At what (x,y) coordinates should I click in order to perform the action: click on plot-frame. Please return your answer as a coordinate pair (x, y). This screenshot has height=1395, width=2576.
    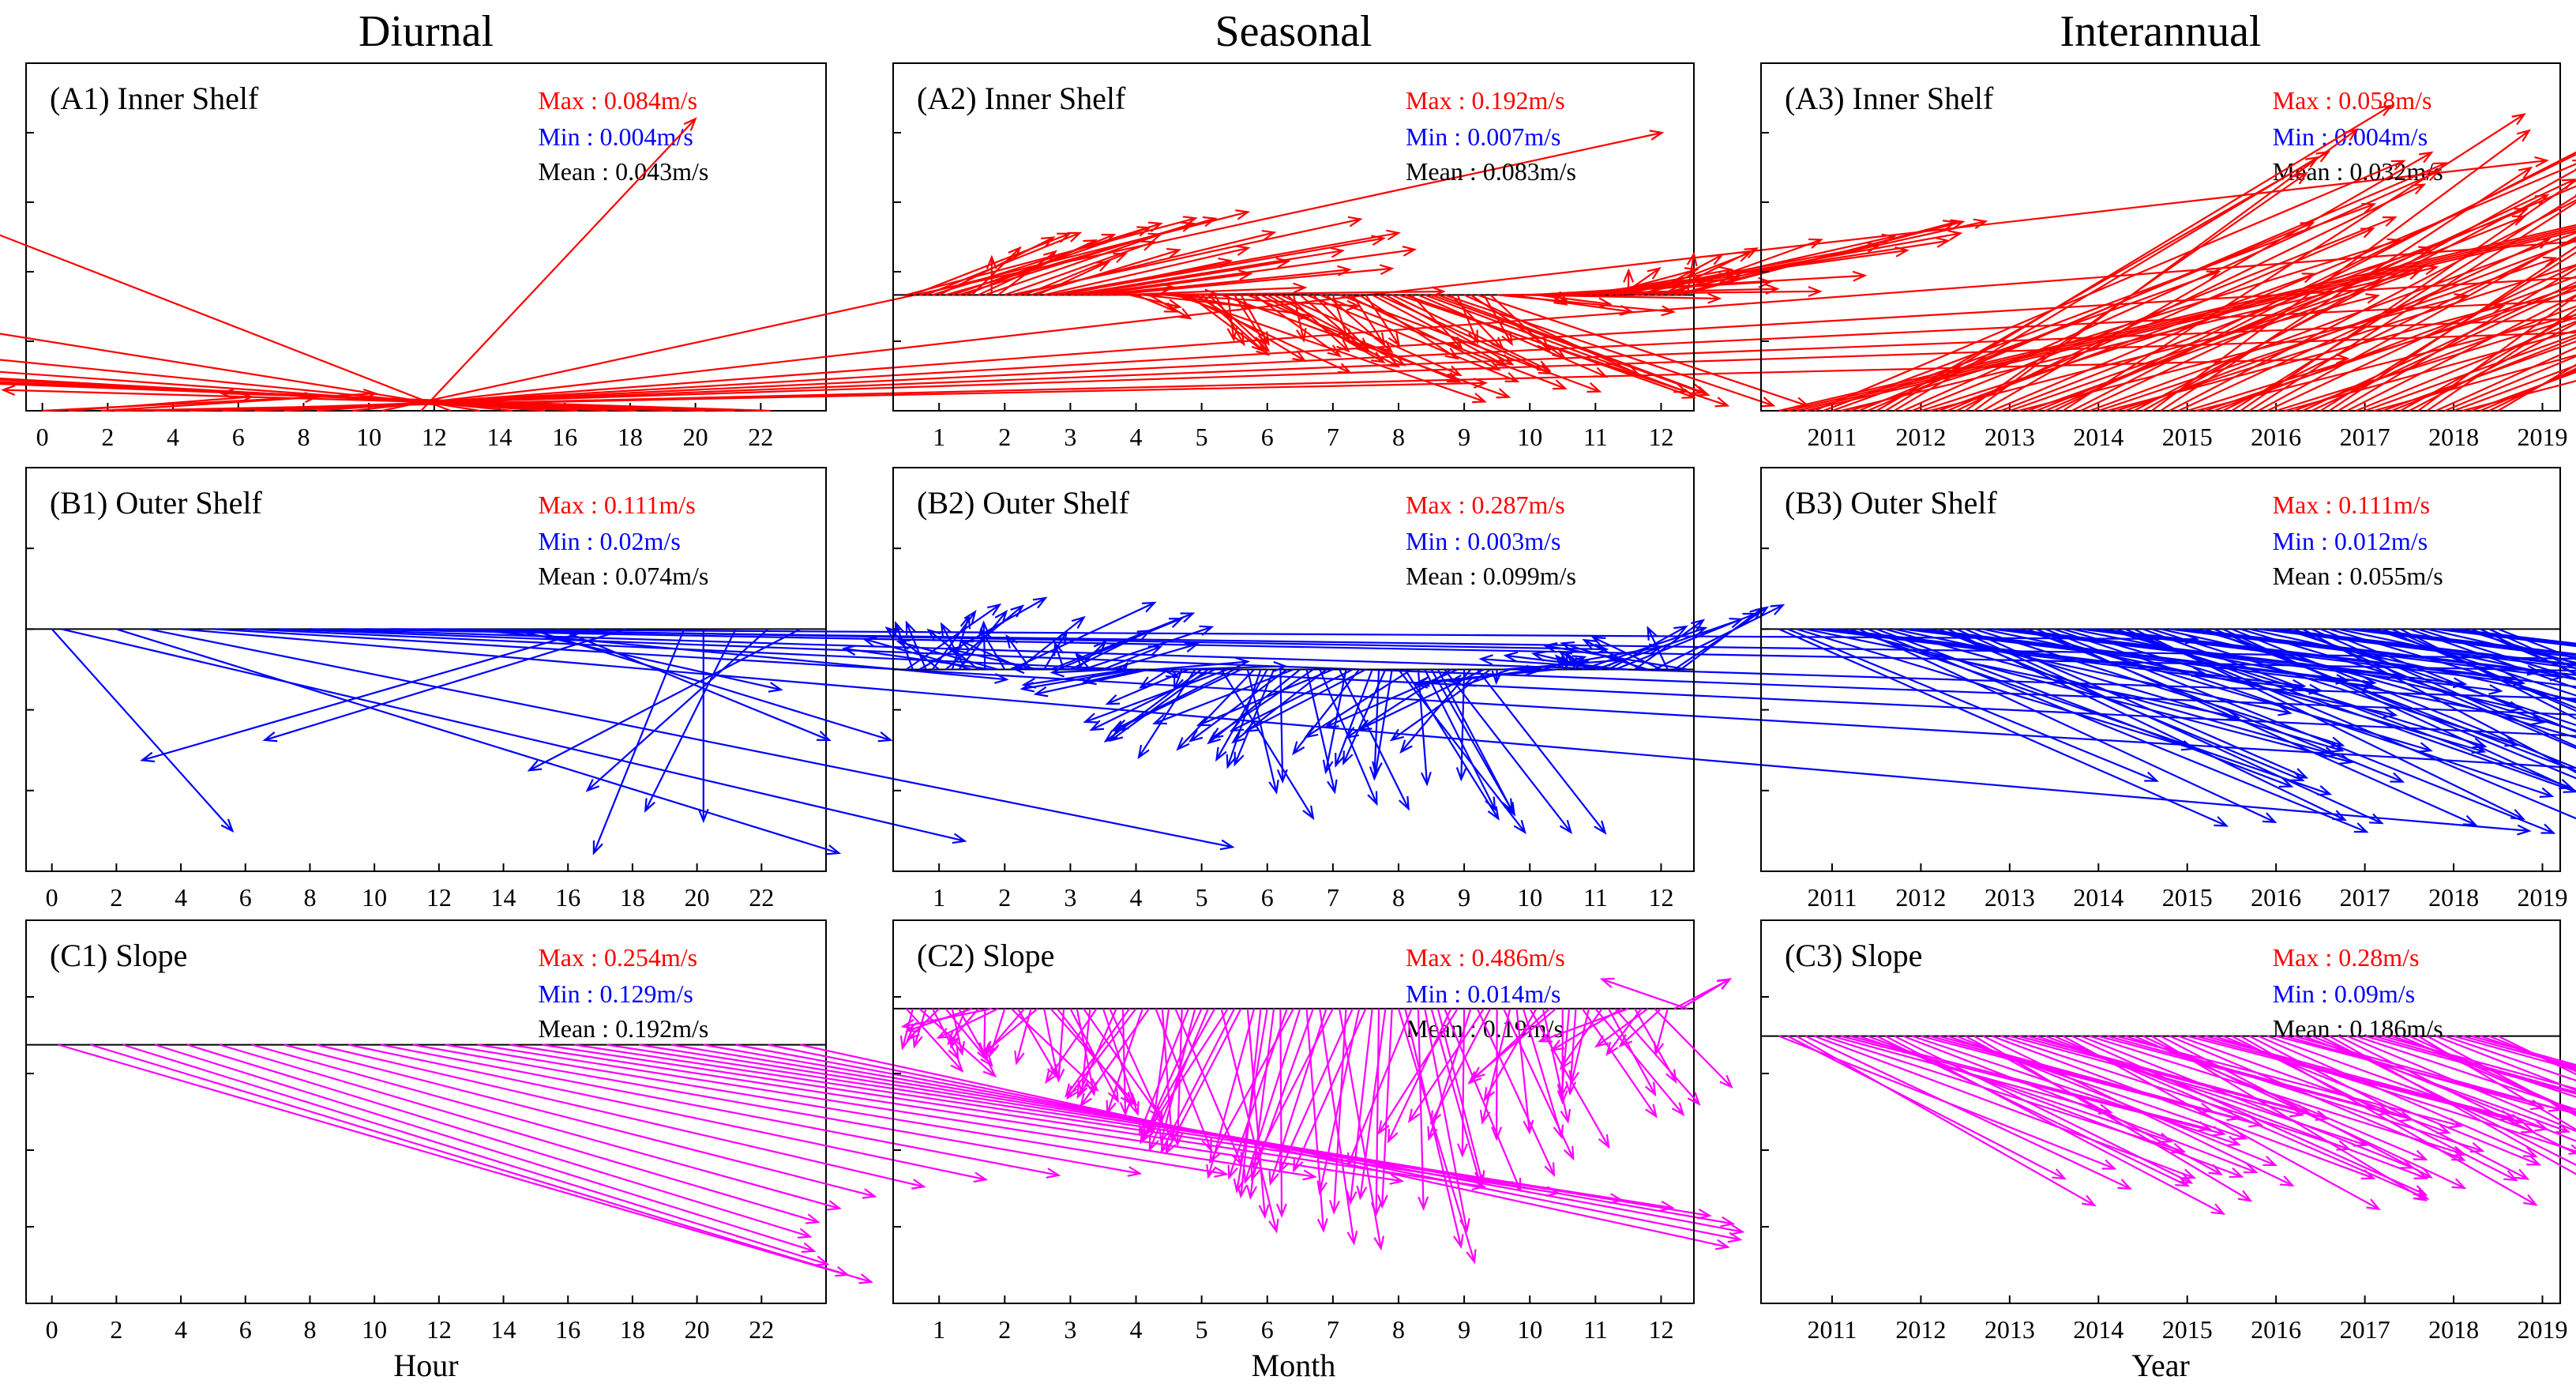
    Looking at the image, I should click on (426, 1111).